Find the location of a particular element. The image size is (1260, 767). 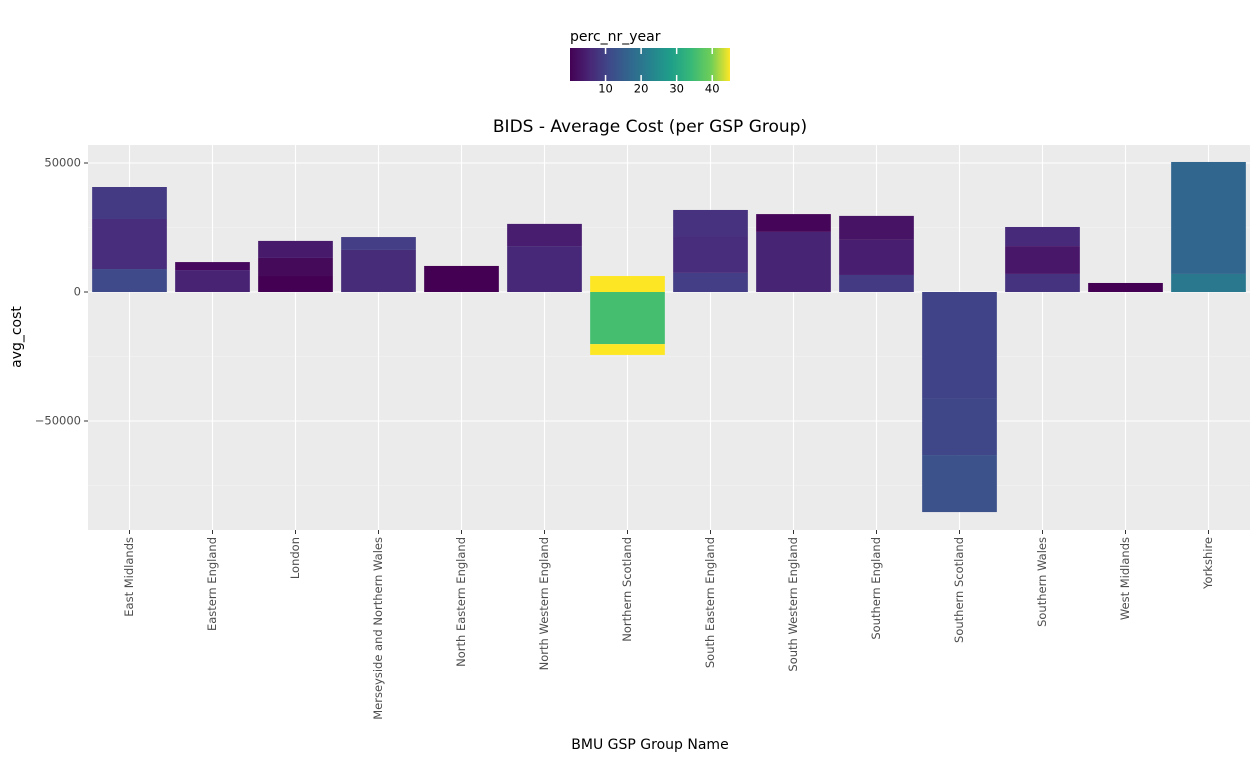

colorbar-tick-label: 20 is located at coordinates (641, 89).